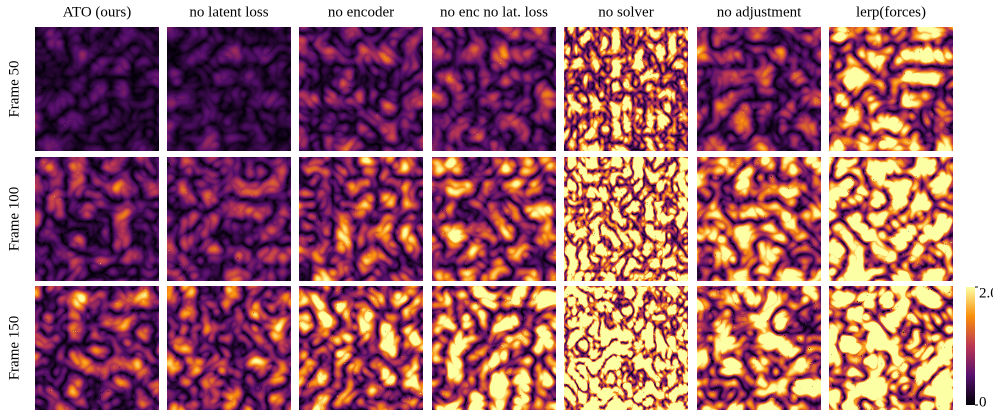  I want to click on column-header: no encoder, so click(361, 12).